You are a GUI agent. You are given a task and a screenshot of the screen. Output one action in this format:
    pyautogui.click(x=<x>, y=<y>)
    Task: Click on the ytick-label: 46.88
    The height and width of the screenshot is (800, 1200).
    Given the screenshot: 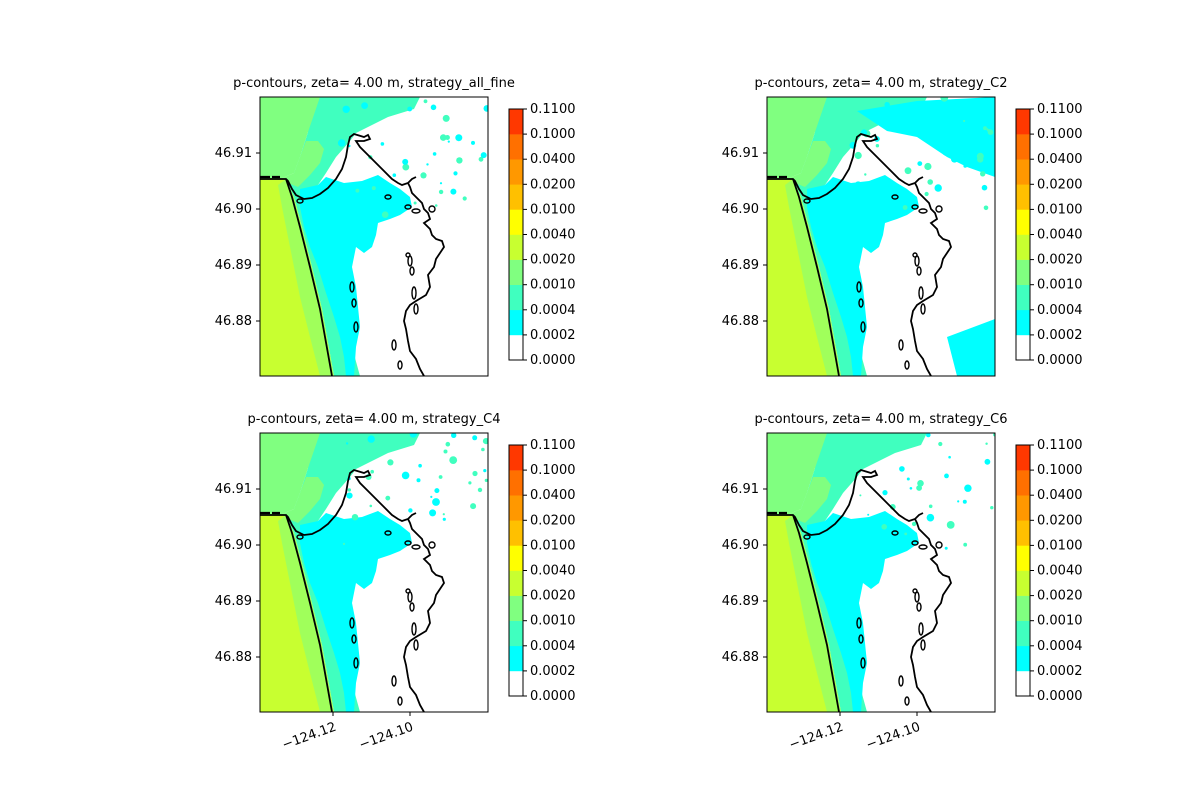 What is the action you would take?
    pyautogui.click(x=233, y=321)
    